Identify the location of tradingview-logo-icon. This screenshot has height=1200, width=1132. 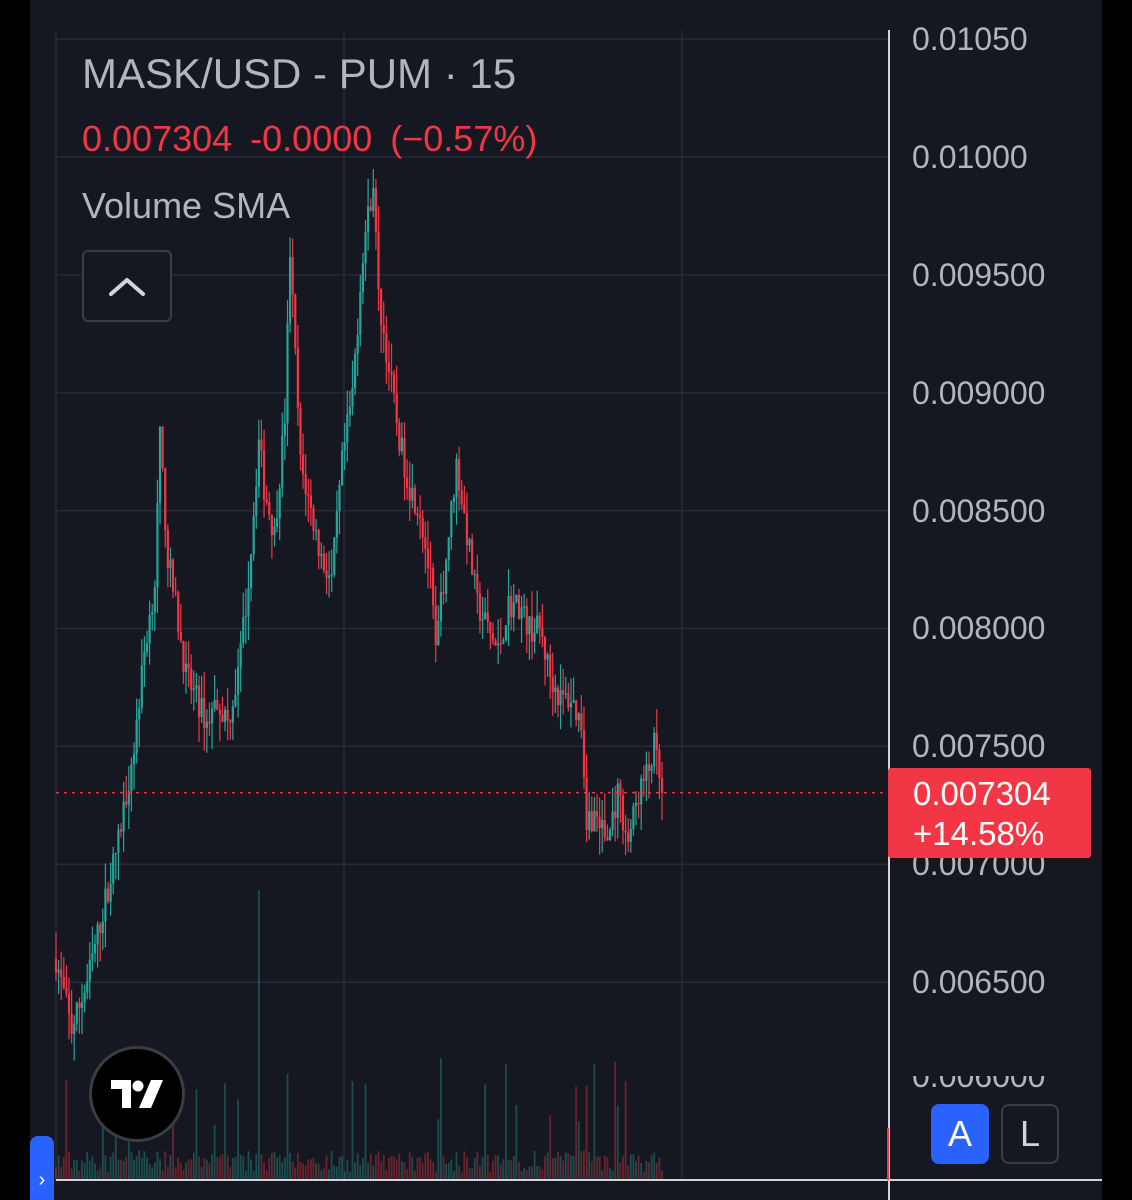
(137, 1094).